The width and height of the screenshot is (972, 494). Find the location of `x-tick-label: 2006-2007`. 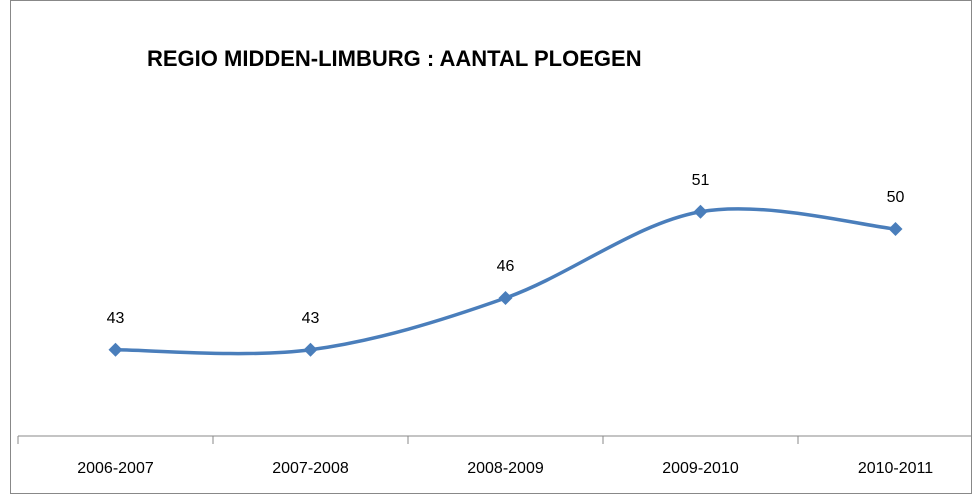

x-tick-label: 2006-2007 is located at coordinates (115, 468).